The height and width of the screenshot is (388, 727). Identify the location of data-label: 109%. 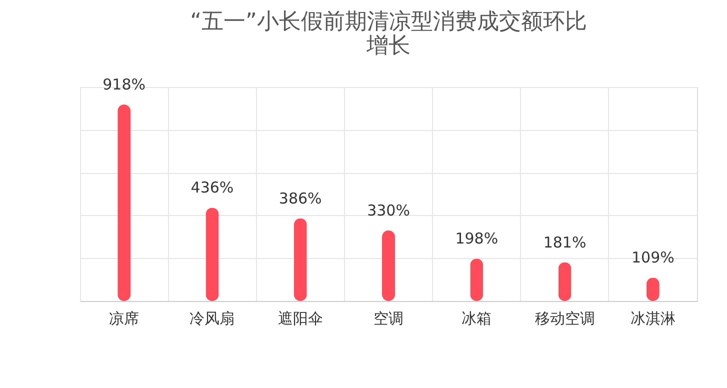
(652, 257).